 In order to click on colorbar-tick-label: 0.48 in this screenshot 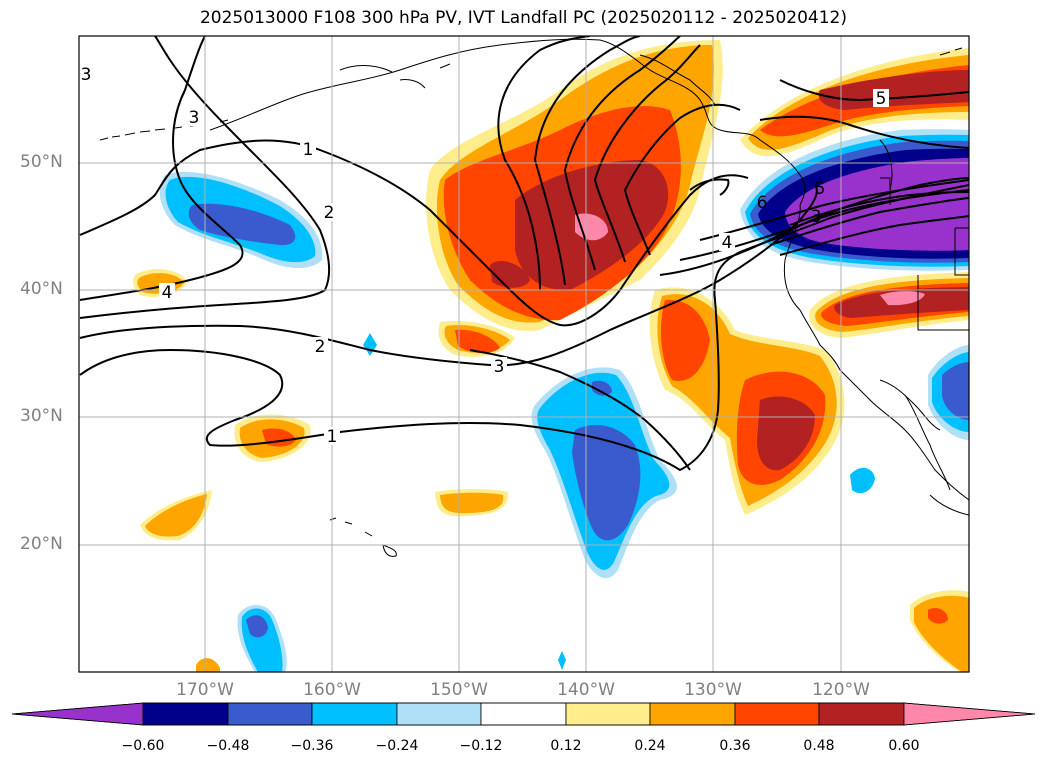, I will do `click(819, 746)`.